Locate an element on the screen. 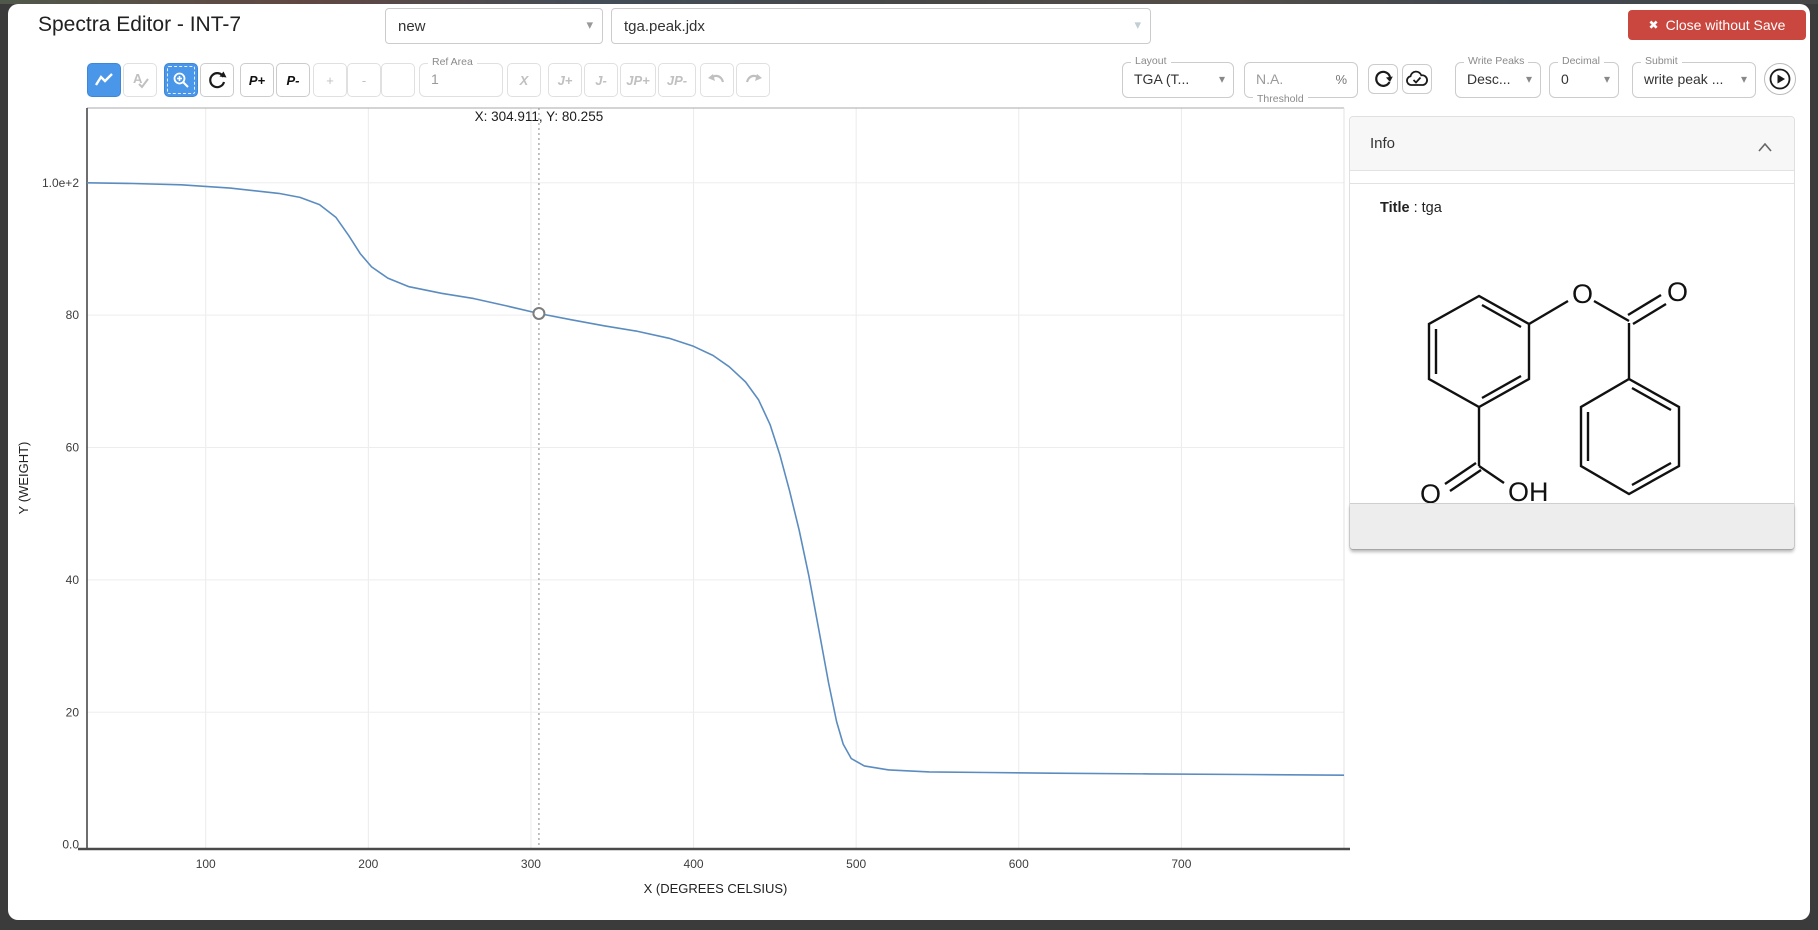 The height and width of the screenshot is (930, 1818). write-peaks-label: Write Peaks is located at coordinates (1496, 61).